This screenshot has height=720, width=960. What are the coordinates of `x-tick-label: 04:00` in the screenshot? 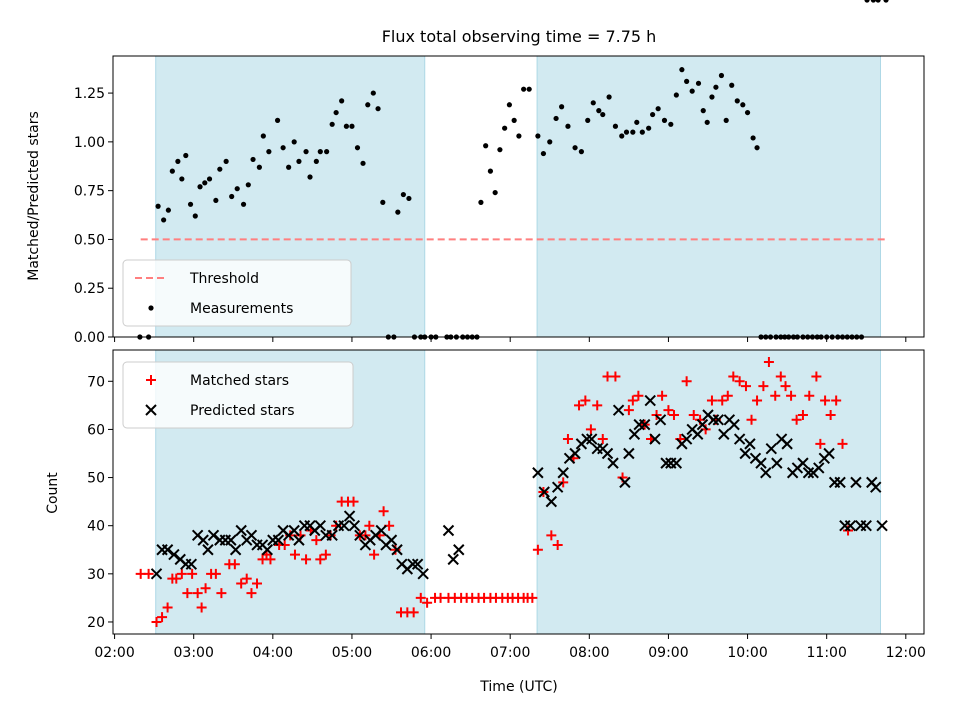 It's located at (273, 653).